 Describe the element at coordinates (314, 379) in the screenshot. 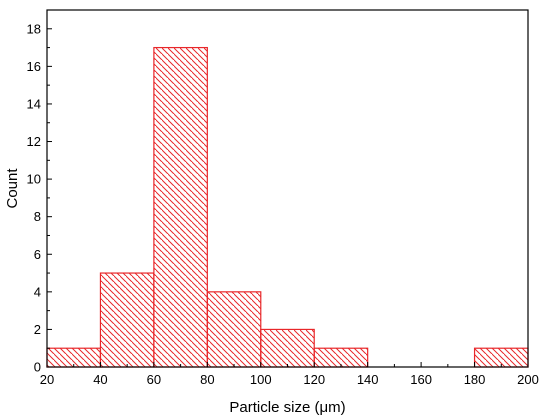

I see `x-tick-label: 120` at that location.